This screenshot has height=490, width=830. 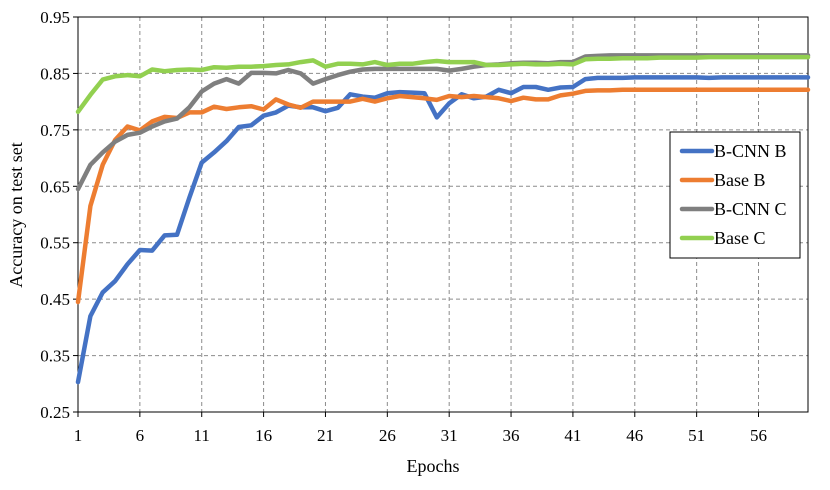 What do you see at coordinates (55, 299) in the screenshot?
I see `y-tick-label: 0.45` at bounding box center [55, 299].